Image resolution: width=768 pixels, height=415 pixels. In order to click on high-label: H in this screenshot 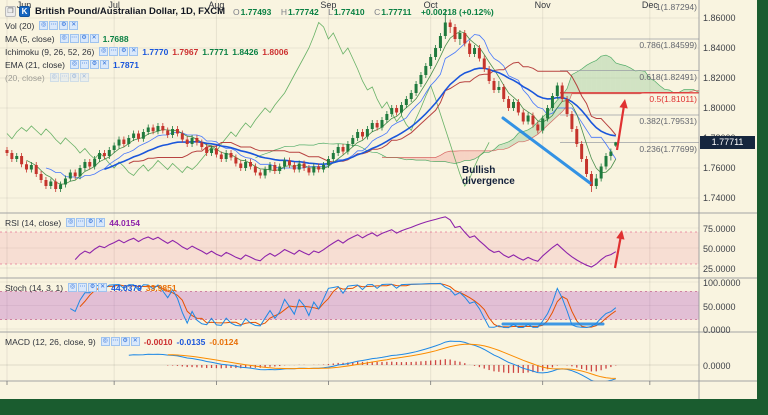, I will do `click(283, 12)`.